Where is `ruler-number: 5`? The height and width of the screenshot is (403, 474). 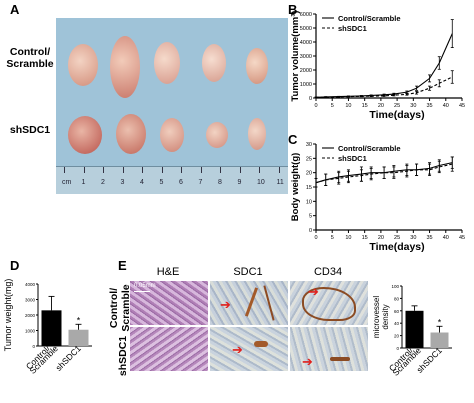
ruler-number: 5 is located at coordinates (161, 182).